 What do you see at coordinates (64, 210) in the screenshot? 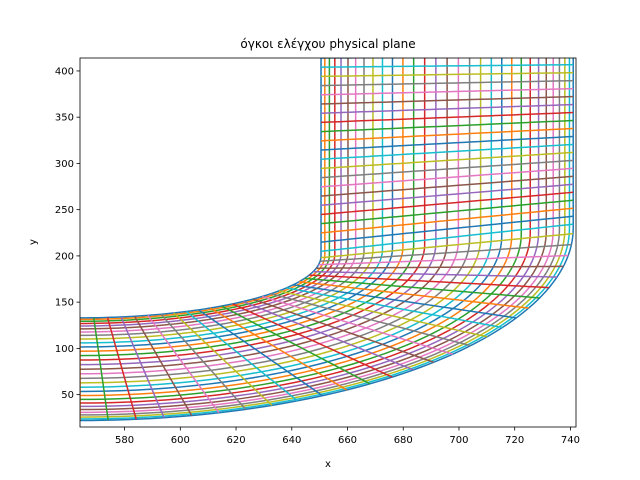
I see `y-tick-label: 250` at bounding box center [64, 210].